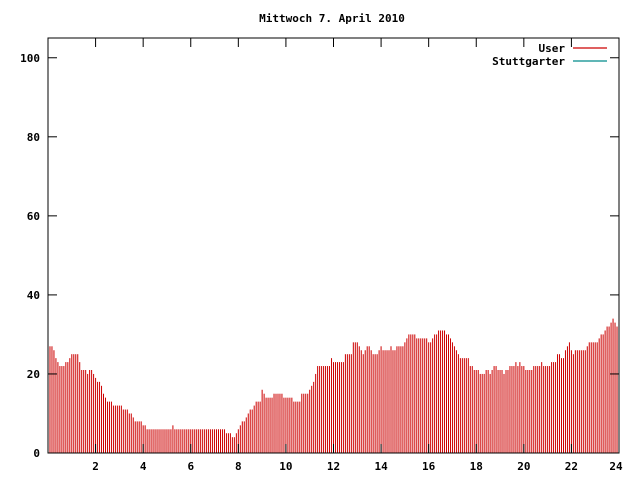 Image resolution: width=640 pixels, height=480 pixels. What do you see at coordinates (33, 295) in the screenshot?
I see `y-tick-label: 40` at bounding box center [33, 295].